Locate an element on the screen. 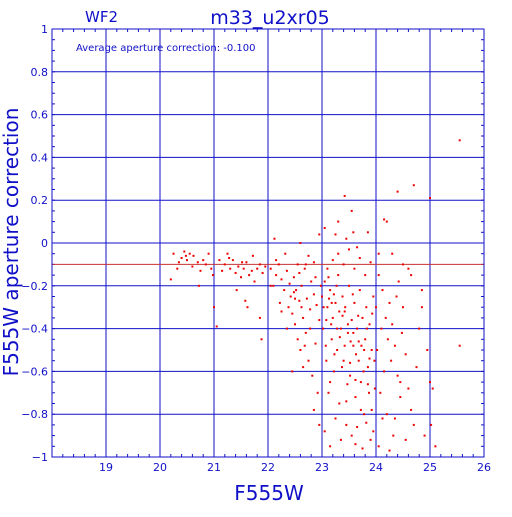 Image resolution: width=512 pixels, height=517 pixels. x-tick-label: 20 is located at coordinates (160, 467).